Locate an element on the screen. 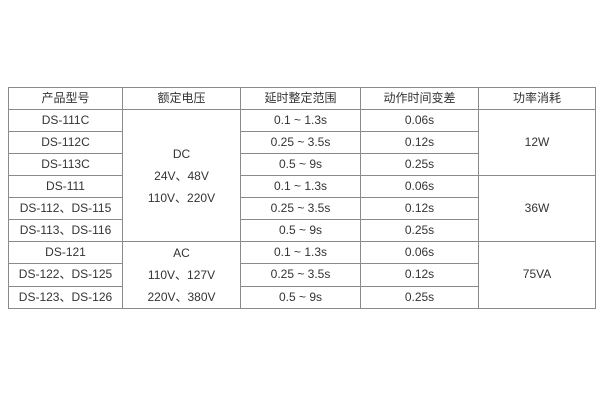 The width and height of the screenshot is (600, 400). cell-model: DS-112、DS-115 is located at coordinates (65, 208).